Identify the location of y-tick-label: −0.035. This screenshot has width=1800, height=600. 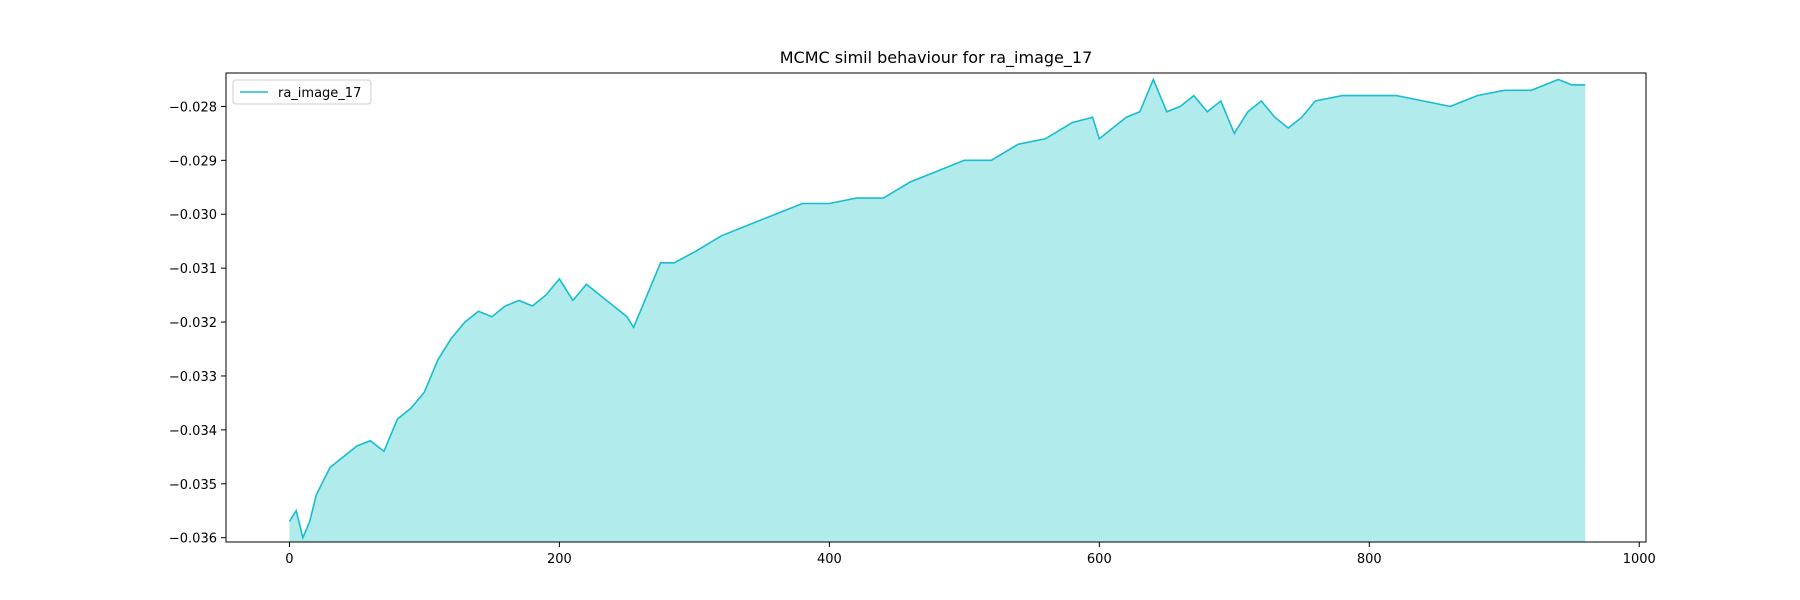
(193, 485).